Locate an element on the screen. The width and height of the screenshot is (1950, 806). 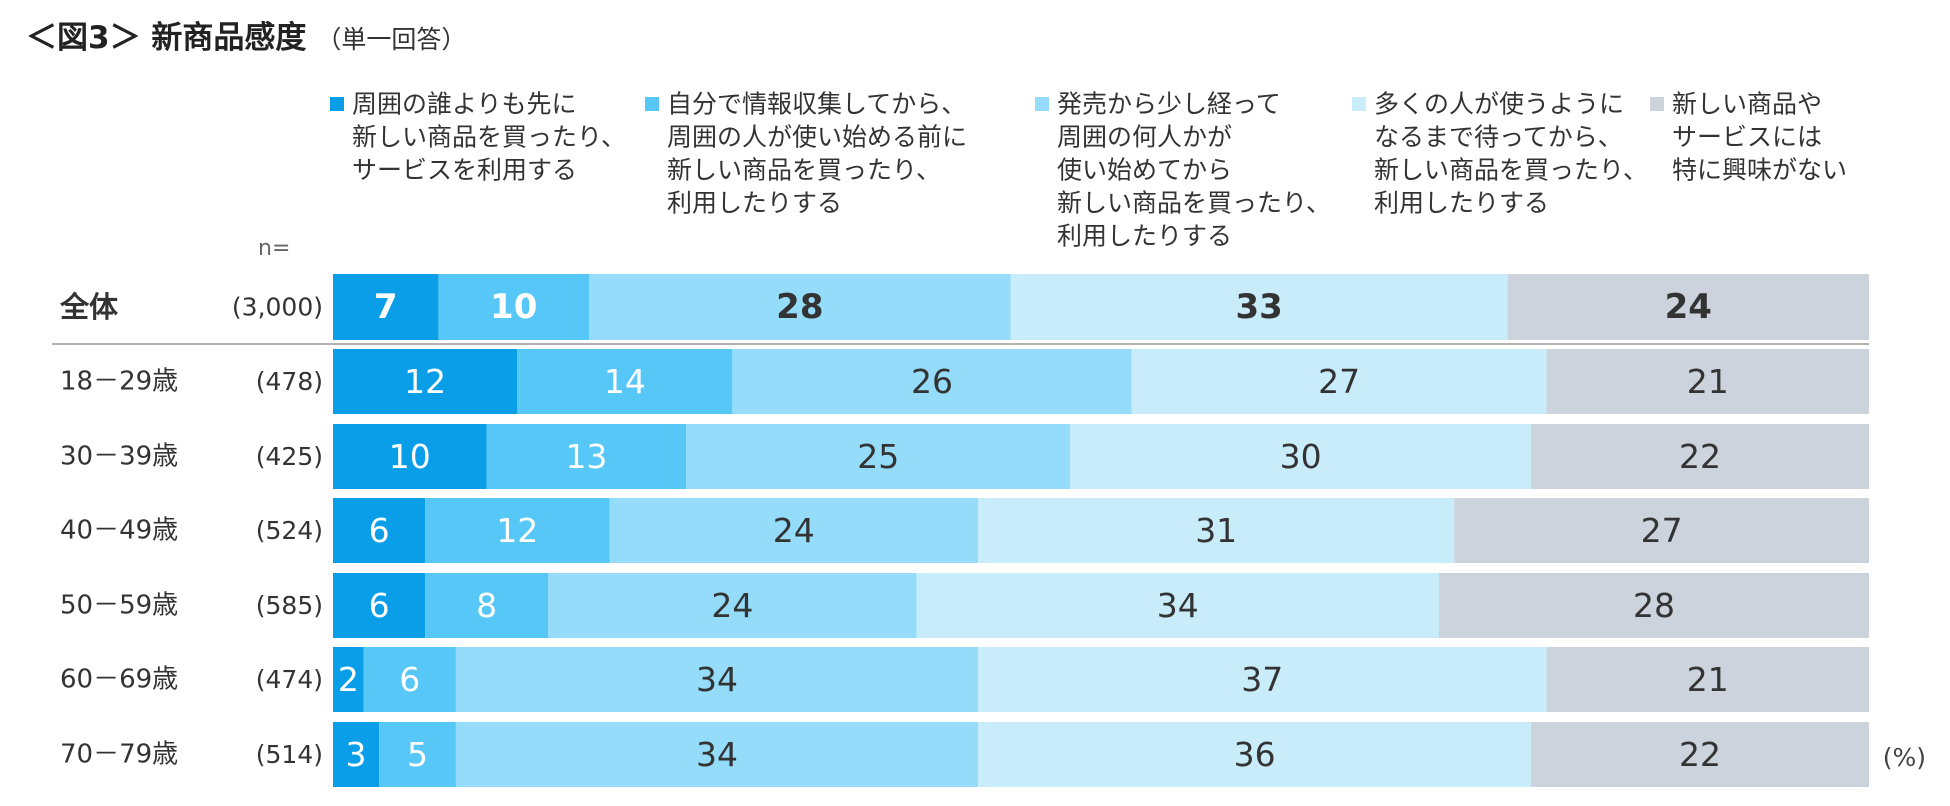
data-label: 31 is located at coordinates (1216, 530).